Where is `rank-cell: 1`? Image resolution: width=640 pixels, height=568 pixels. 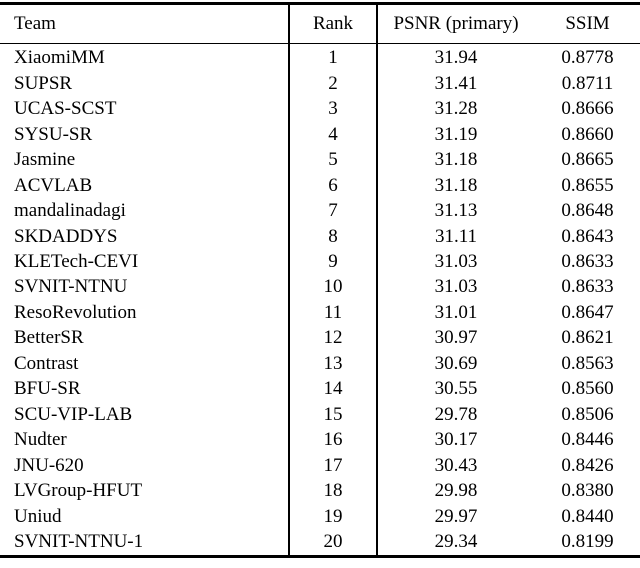
rank-cell: 1 is located at coordinates (333, 58).